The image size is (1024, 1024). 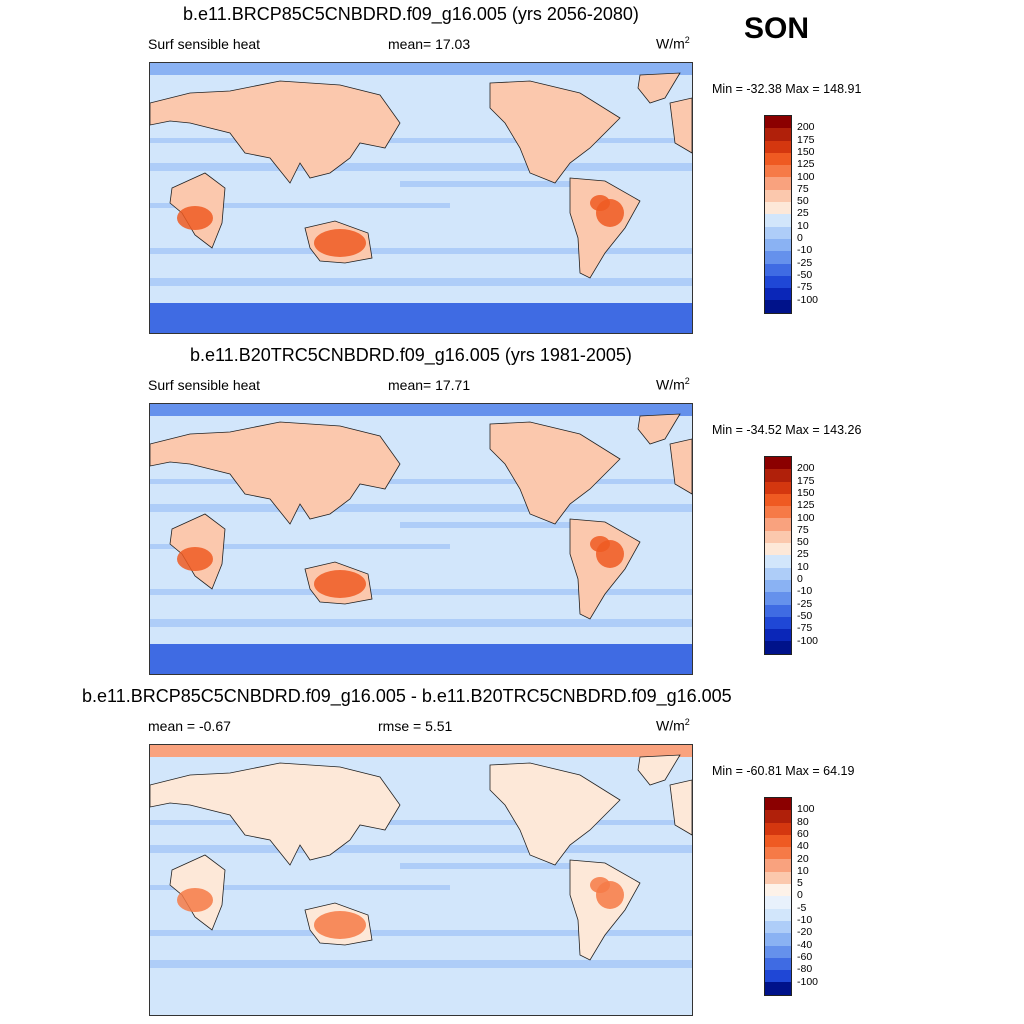 I want to click on colorbar-tick-label: 60, so click(x=803, y=833).